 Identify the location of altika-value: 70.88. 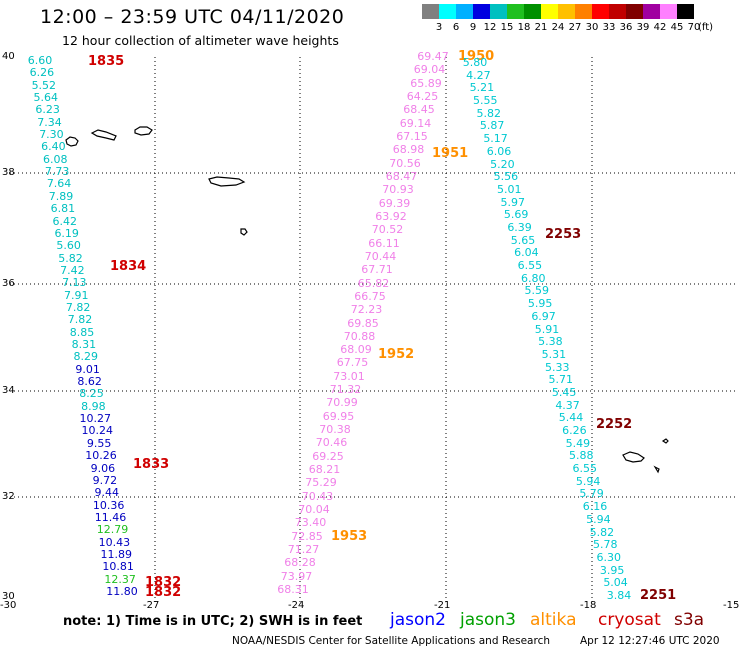
(359, 336).